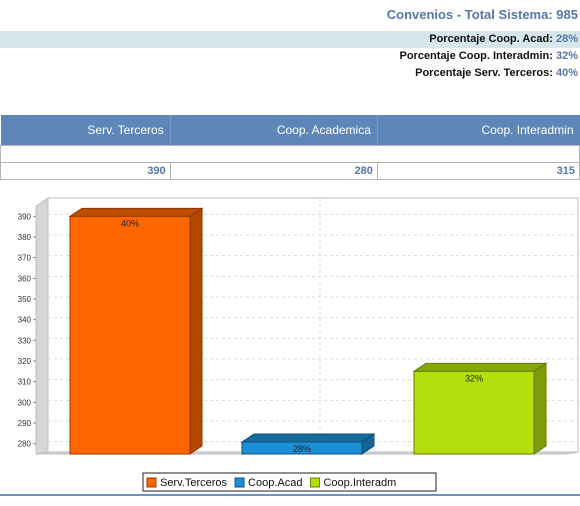 This screenshot has width=580, height=506. I want to click on bar-data-label: 28%, so click(302, 449).